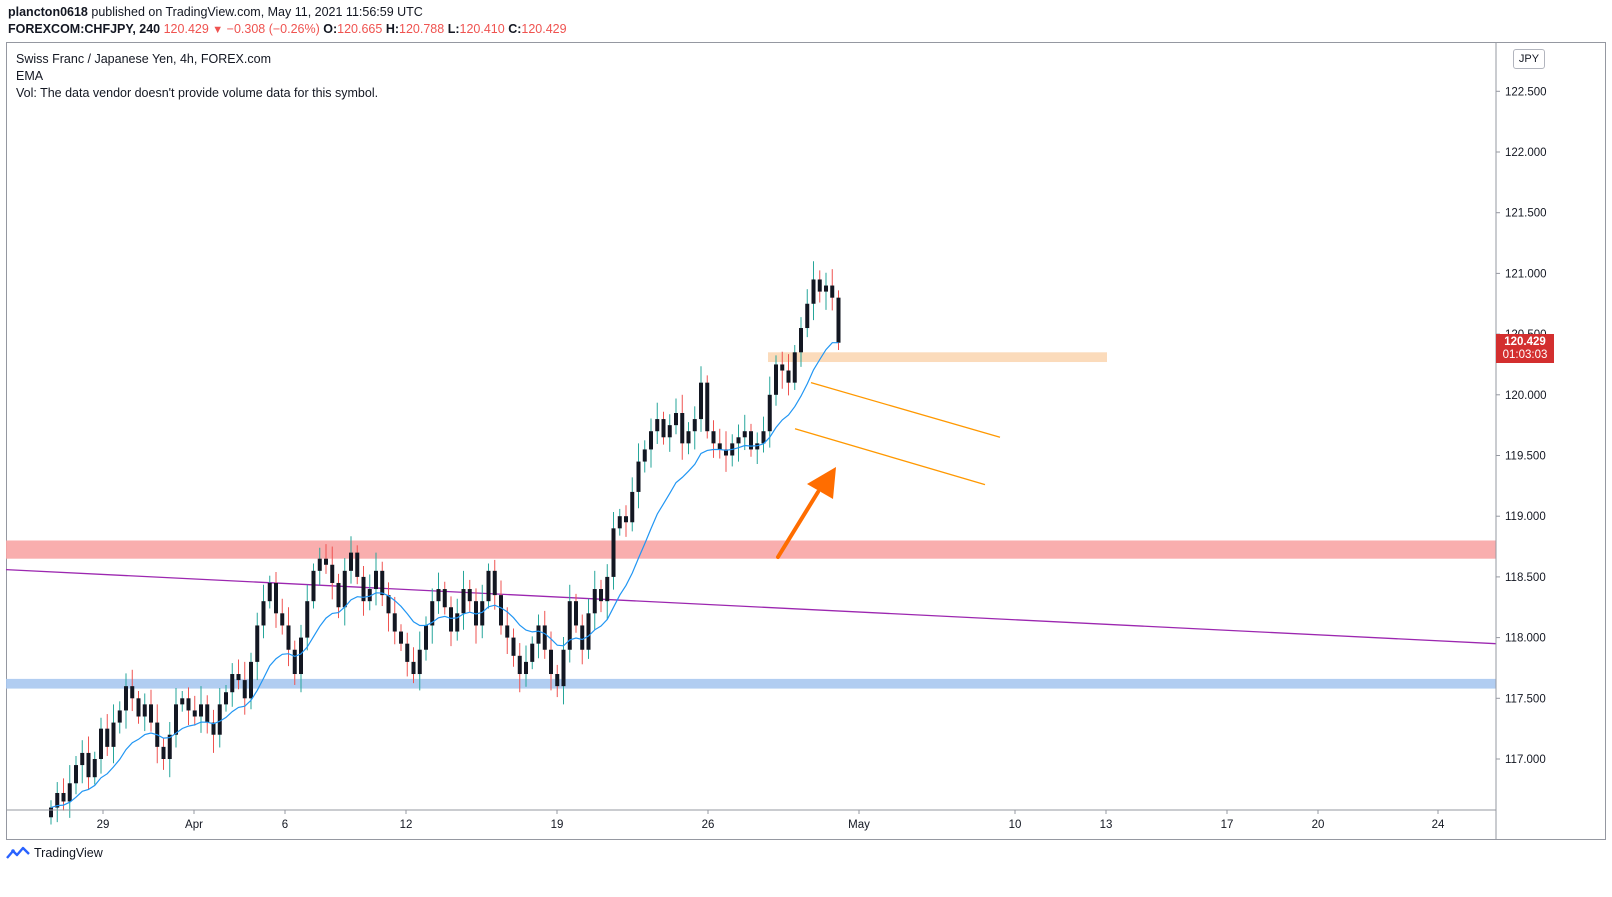 This screenshot has width=1612, height=897. What do you see at coordinates (798, 524) in the screenshot?
I see `arrow-shaft` at bounding box center [798, 524].